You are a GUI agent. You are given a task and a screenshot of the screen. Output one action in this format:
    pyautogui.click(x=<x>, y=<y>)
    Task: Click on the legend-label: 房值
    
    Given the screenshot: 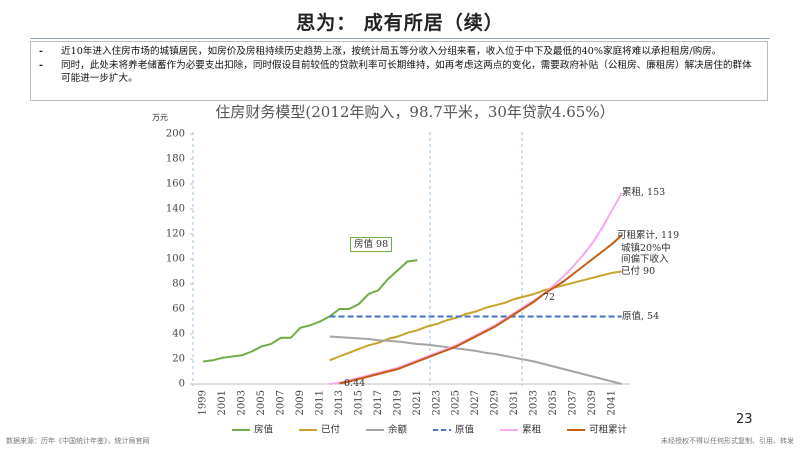 What is the action you would take?
    pyautogui.click(x=264, y=430)
    